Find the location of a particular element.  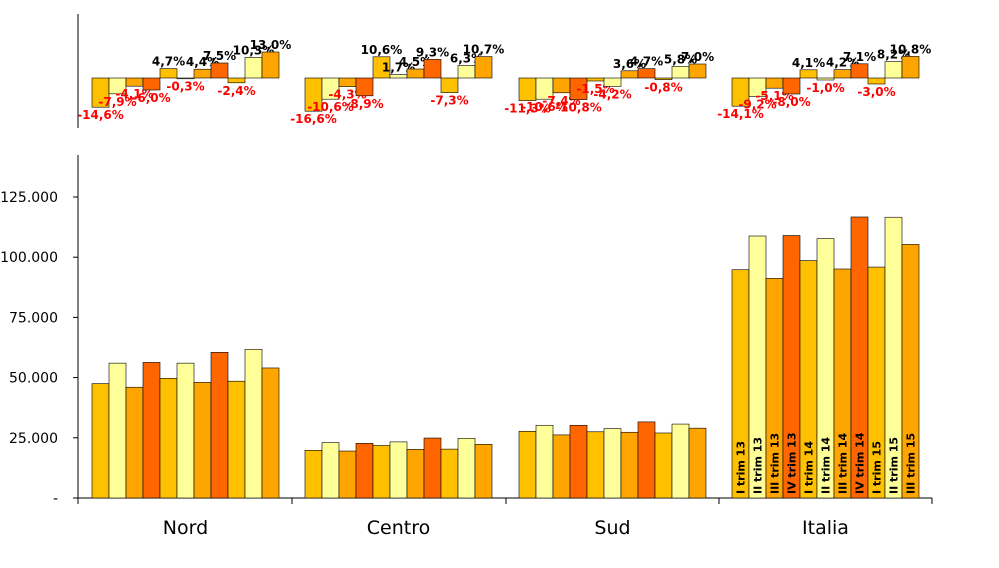

y-tick-label: 125.000 is located at coordinates (29, 198).